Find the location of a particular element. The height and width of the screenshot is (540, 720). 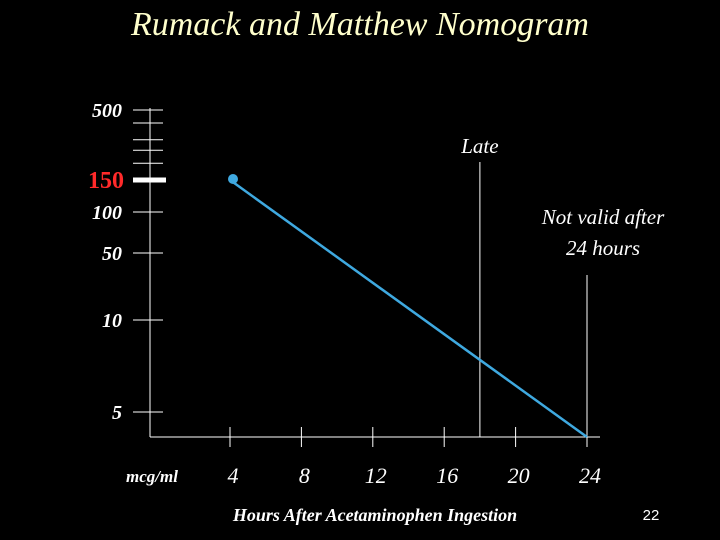

x-axis-label: Hours After Acetaminophen Ingestion is located at coordinates (375, 515).